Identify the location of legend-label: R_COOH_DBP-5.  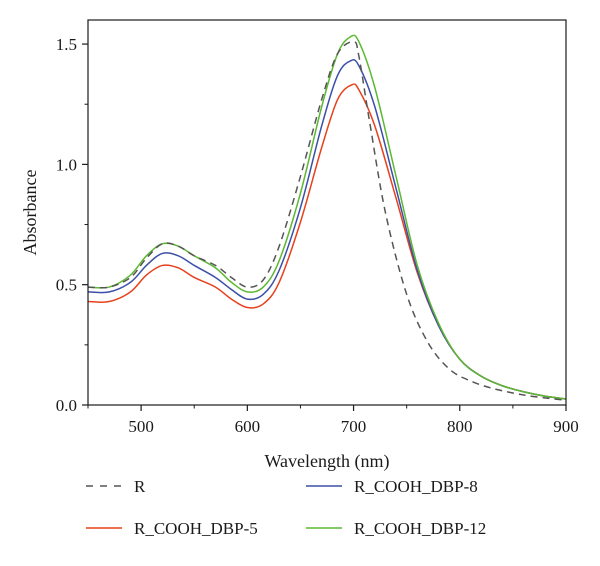
(196, 528).